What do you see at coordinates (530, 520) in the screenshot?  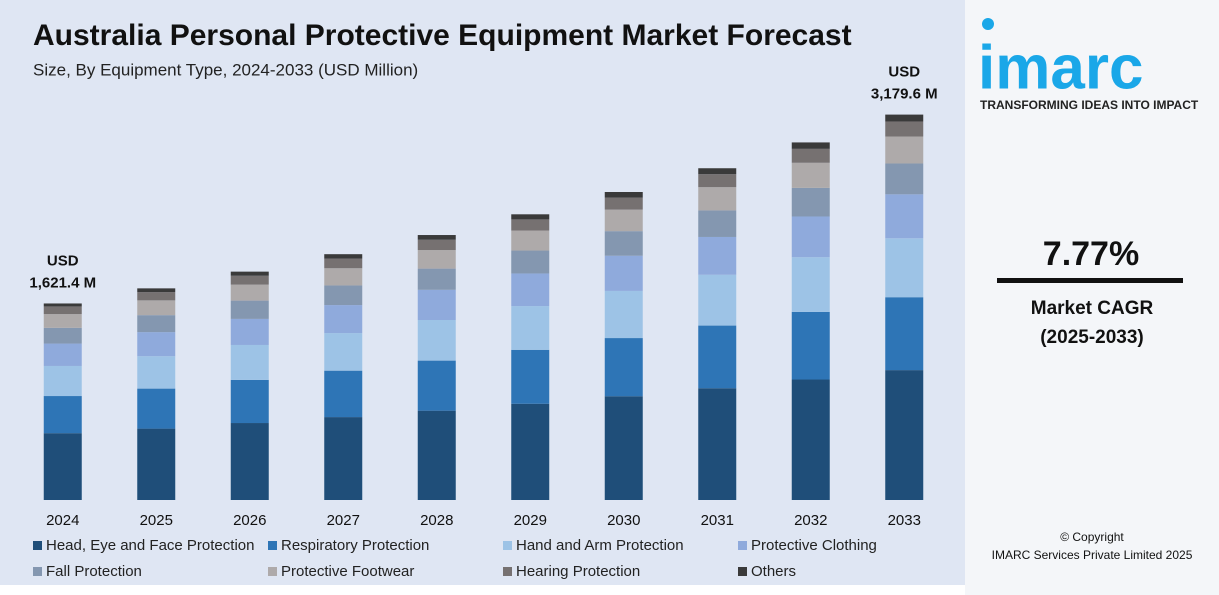 I see `x-tick-label: 2029` at bounding box center [530, 520].